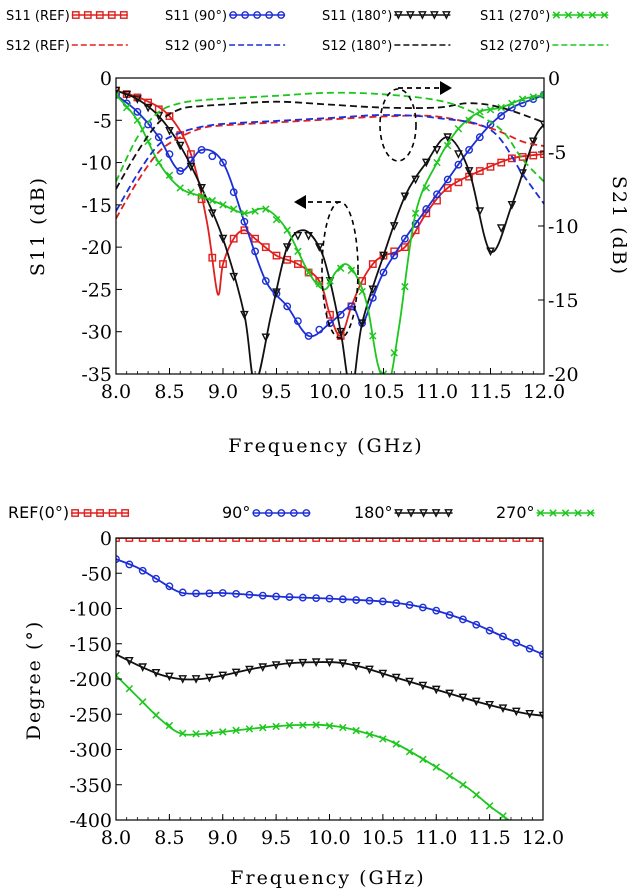  Describe the element at coordinates (67, 46) in the screenshot. I see `legend-item-s12-ref: S12 (REF)` at that location.